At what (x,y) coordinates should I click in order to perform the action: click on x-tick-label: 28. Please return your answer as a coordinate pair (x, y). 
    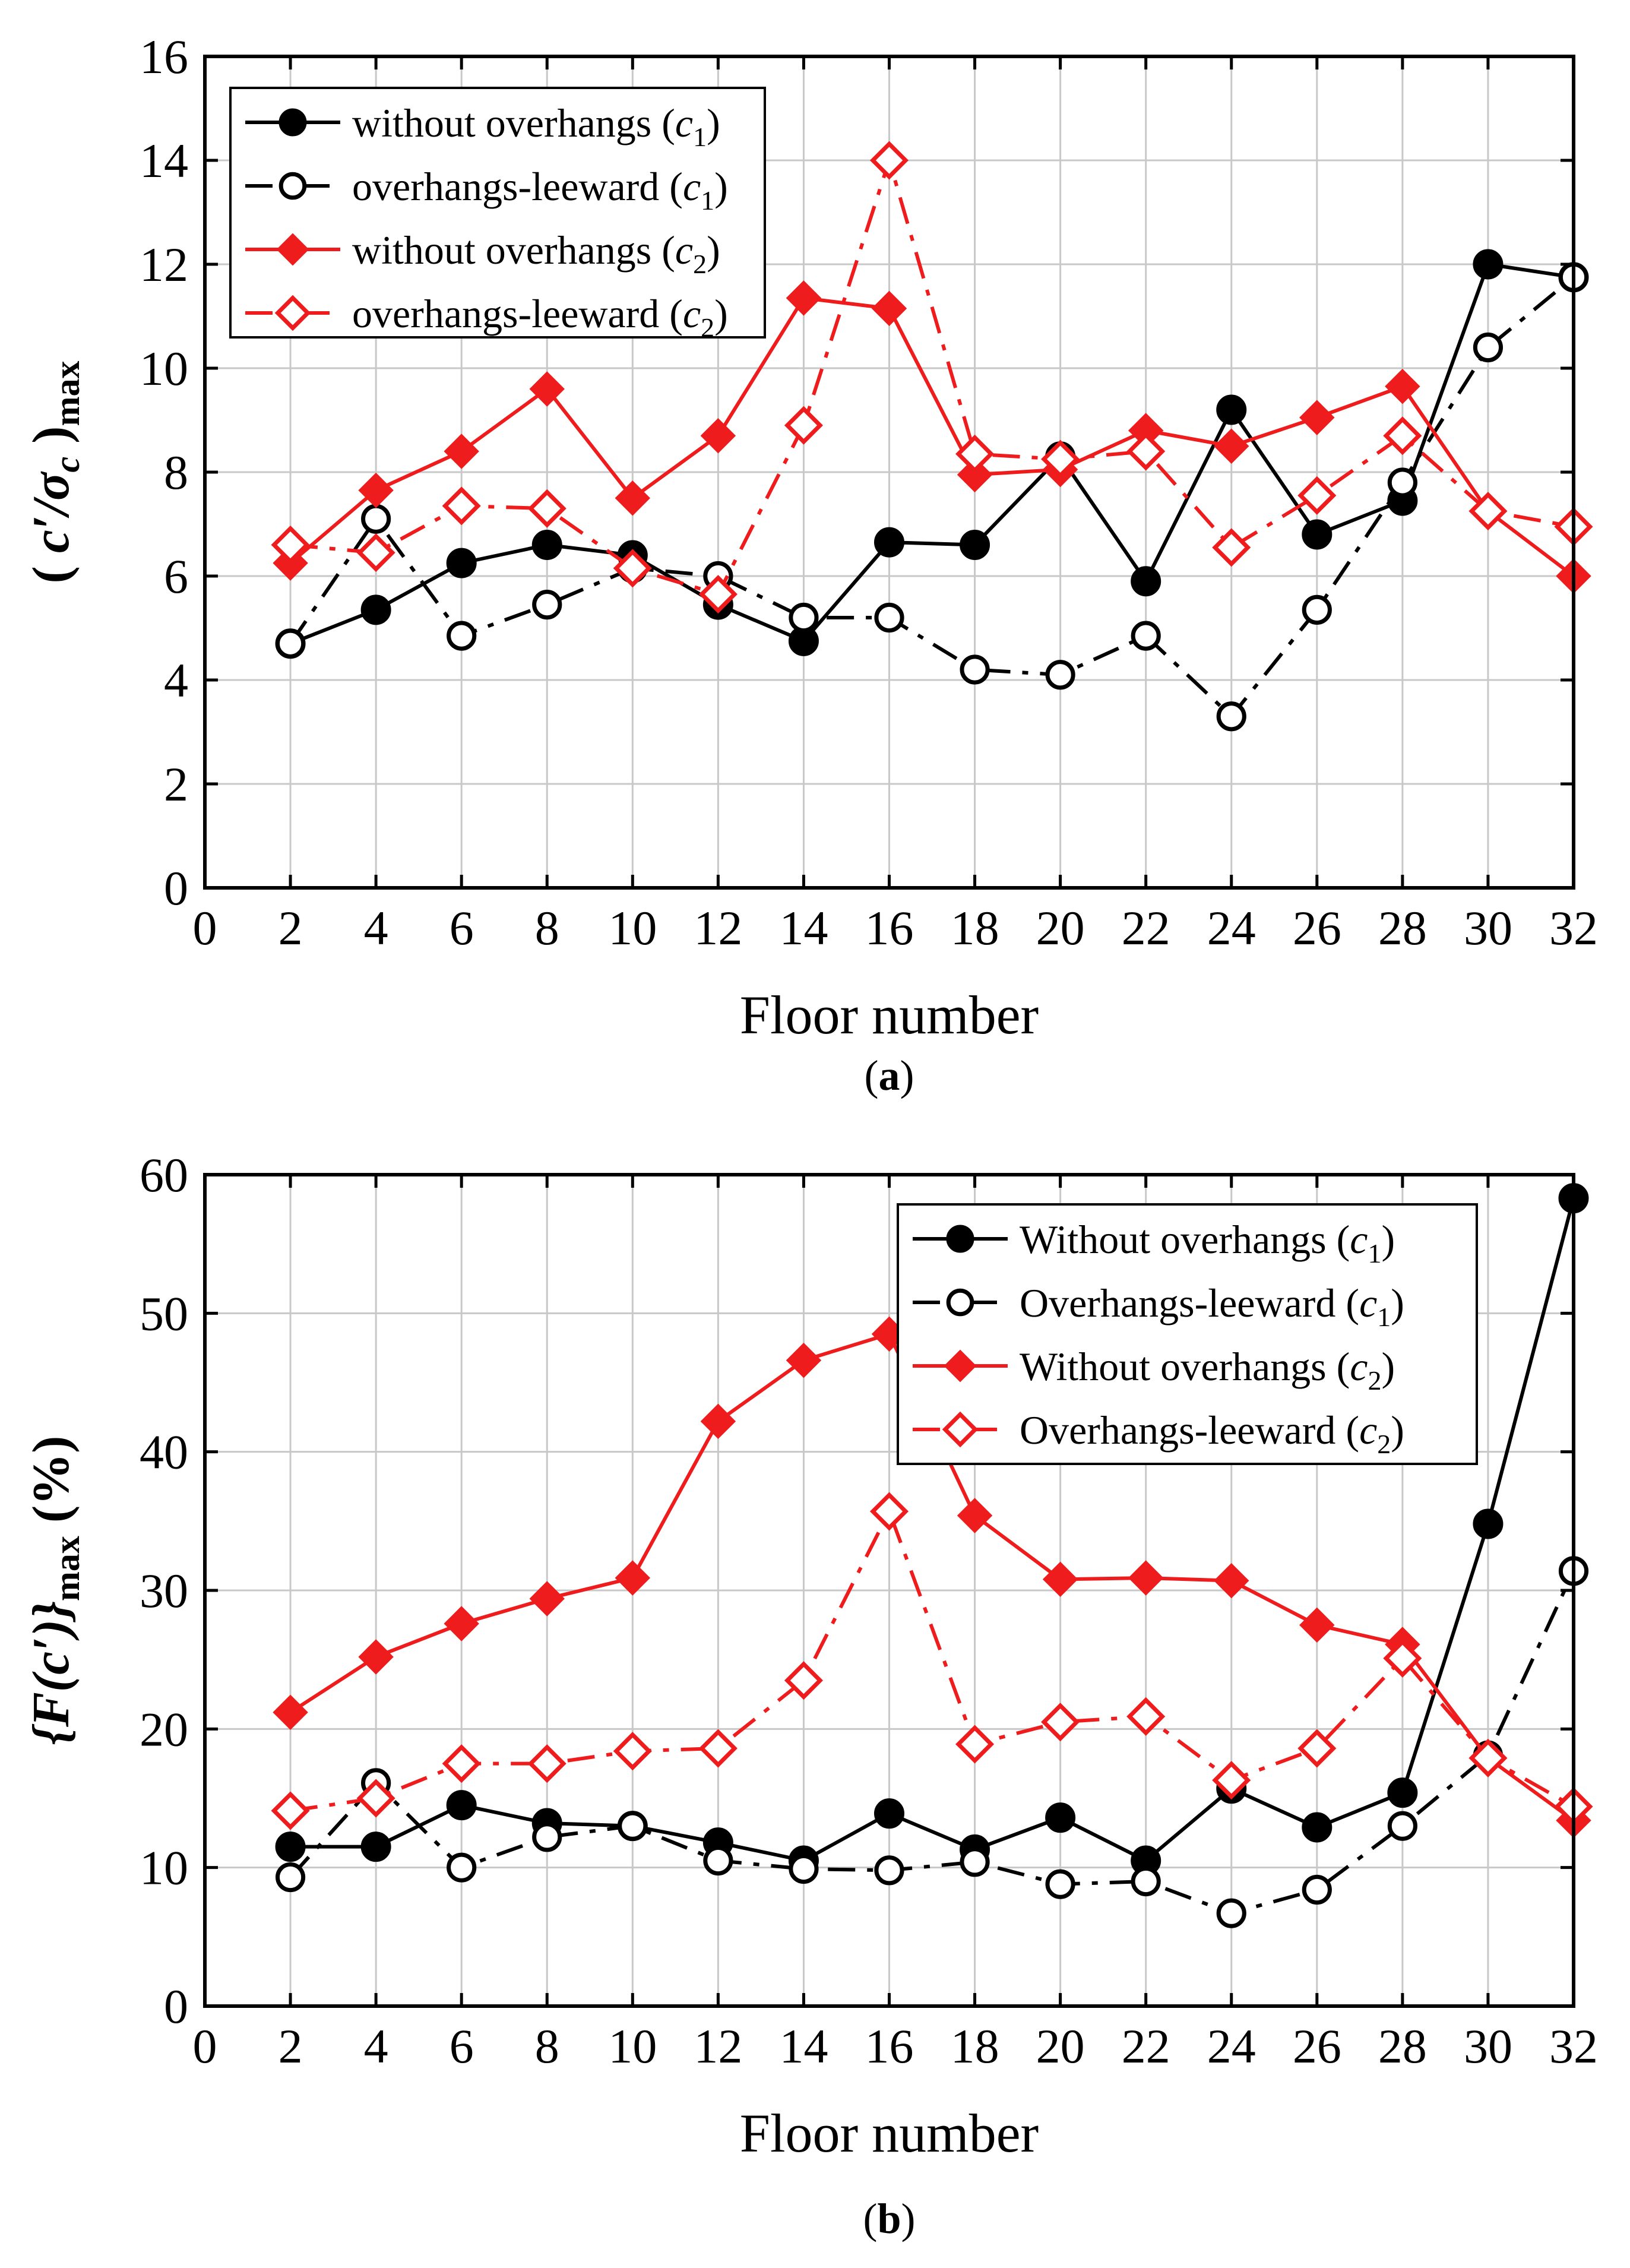
    Looking at the image, I should click on (1402, 928).